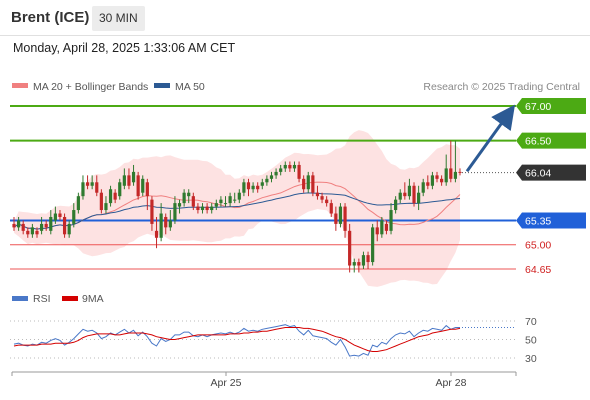 This screenshot has height=400, width=590. What do you see at coordinates (226, 383) in the screenshot?
I see `time-tick-label: Apr 25` at bounding box center [226, 383].